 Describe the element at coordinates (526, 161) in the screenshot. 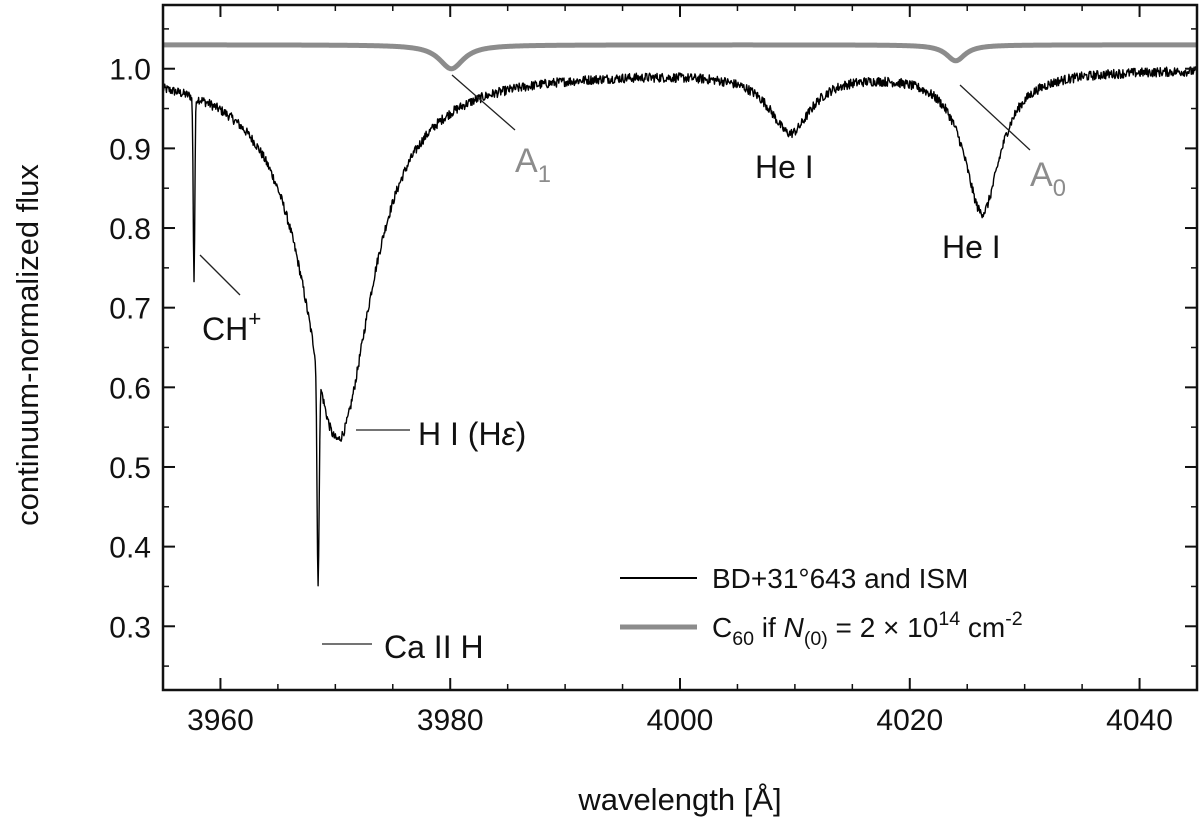

I see `a1-main: A` at that location.